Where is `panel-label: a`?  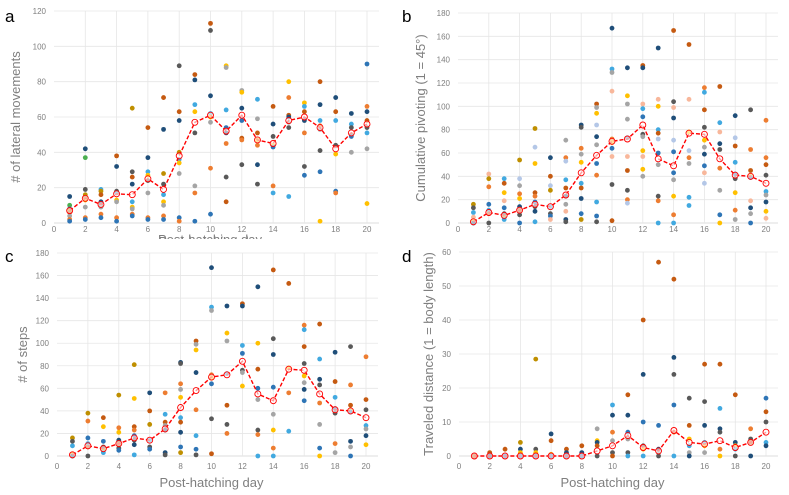
panel-label: a is located at coordinates (10, 16).